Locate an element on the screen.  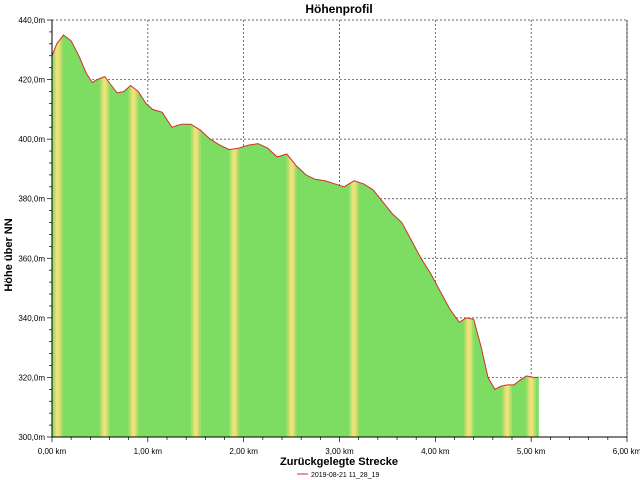
y-tick-label: 380,0m is located at coordinates (31, 199).